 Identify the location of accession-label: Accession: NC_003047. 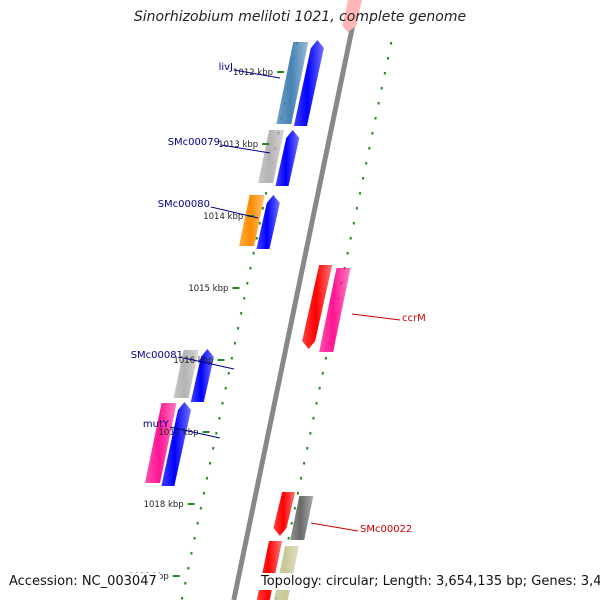
(83, 581).